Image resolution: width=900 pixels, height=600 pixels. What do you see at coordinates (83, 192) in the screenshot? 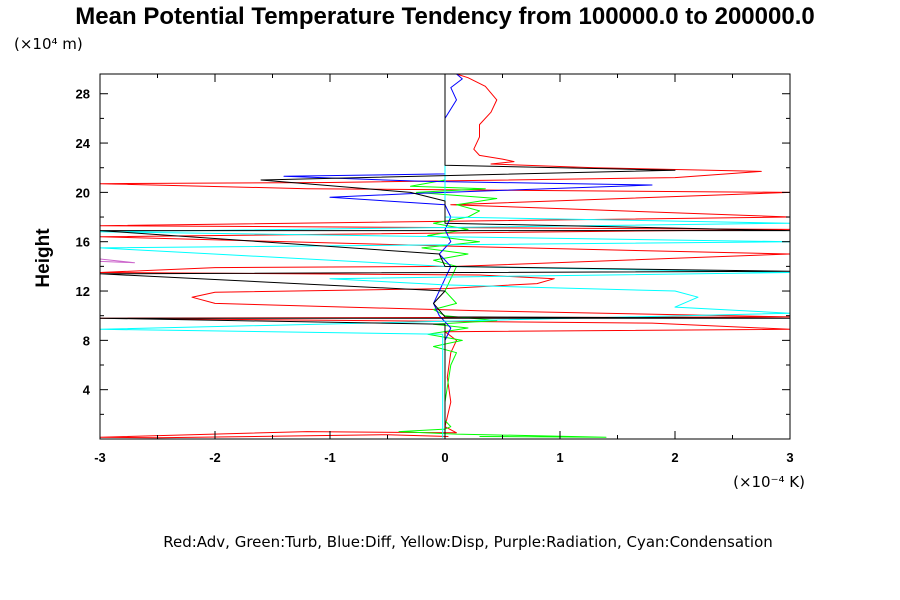
I see `y-tick-label: 20` at bounding box center [83, 192].